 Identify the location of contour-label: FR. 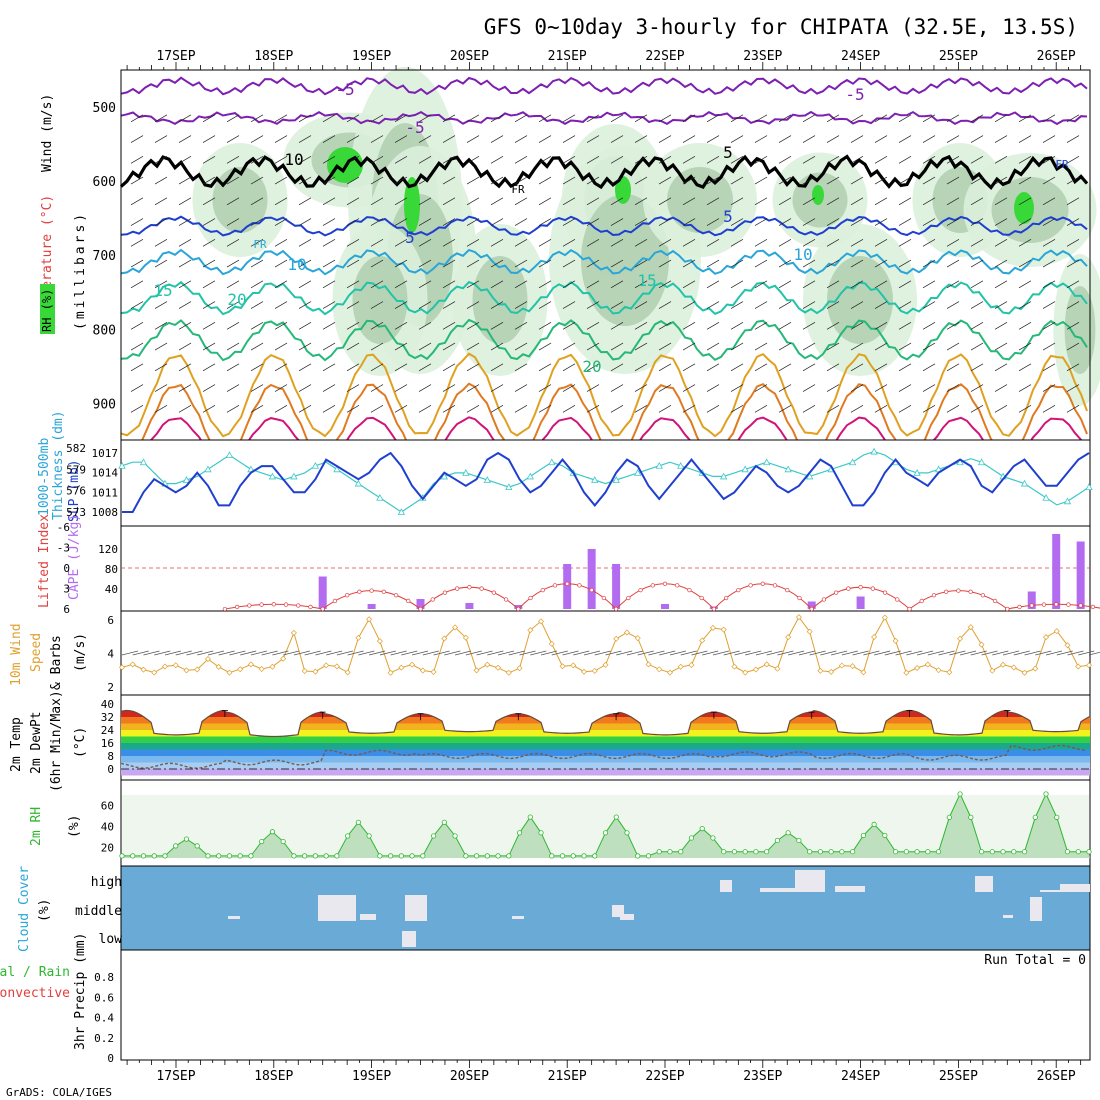
(1062, 164).